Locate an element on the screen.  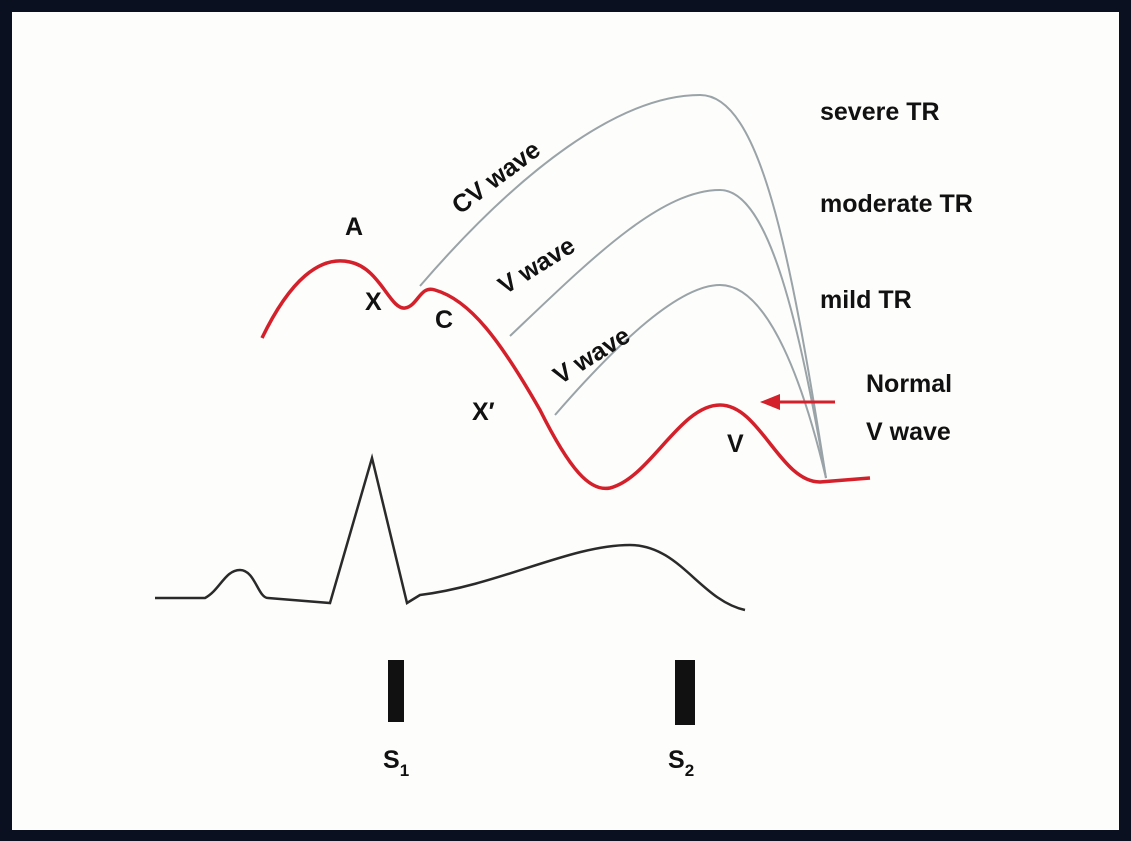
s-sub: 1 is located at coordinates (404, 770).